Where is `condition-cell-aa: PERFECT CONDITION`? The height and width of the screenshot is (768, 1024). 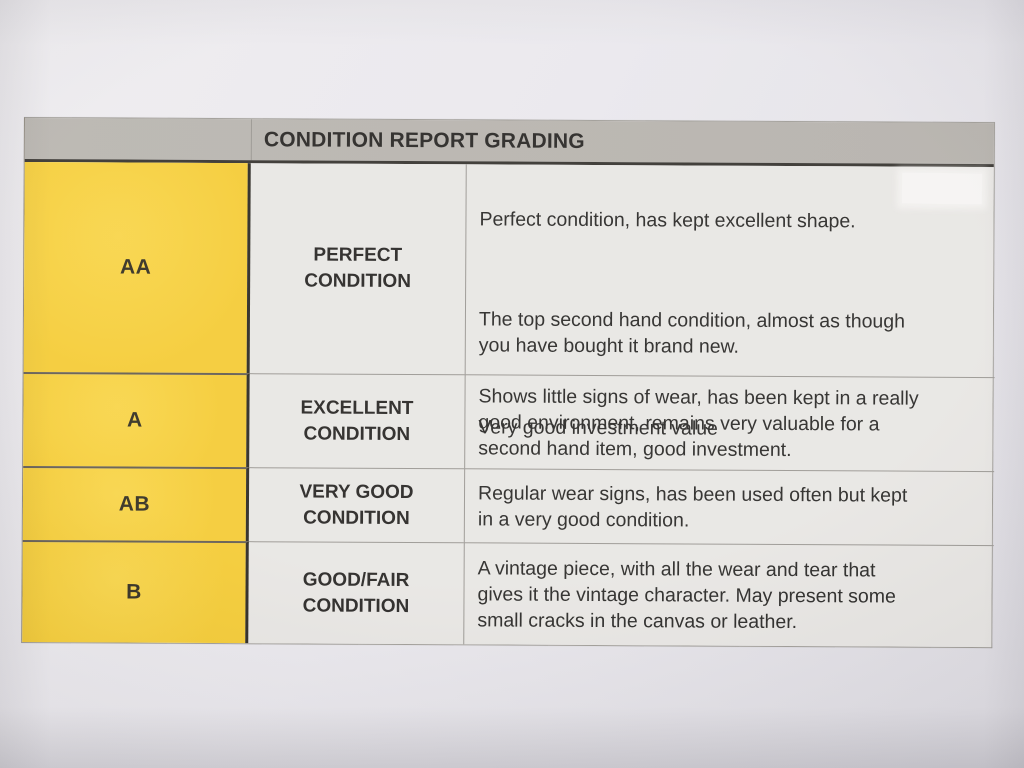 condition-cell-aa: PERFECT CONDITION is located at coordinates (357, 268).